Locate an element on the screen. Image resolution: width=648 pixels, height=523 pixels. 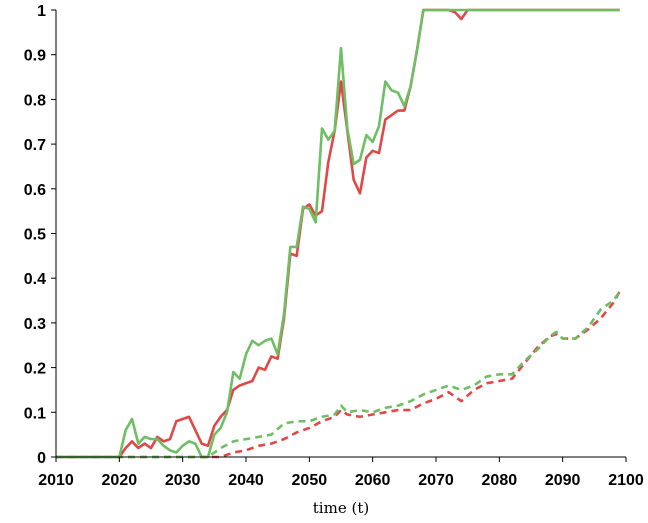
x-tick-label: 2020 is located at coordinates (120, 480).